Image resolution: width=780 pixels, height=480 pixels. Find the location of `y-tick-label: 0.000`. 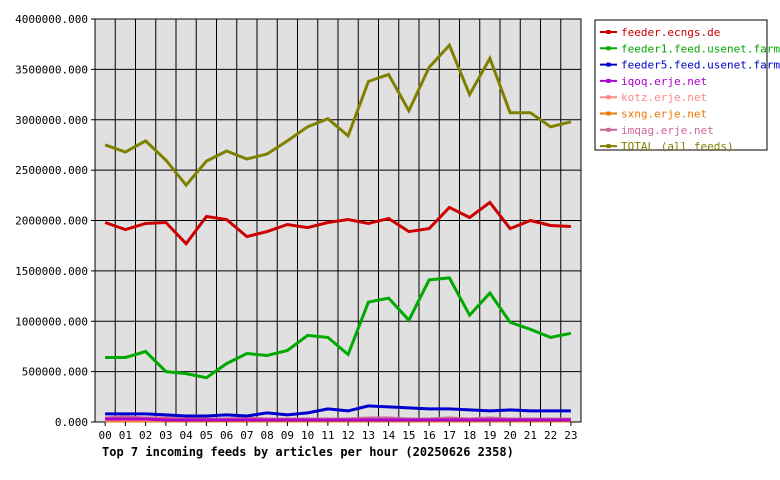

y-tick-label: 0.000 is located at coordinates (71, 422).